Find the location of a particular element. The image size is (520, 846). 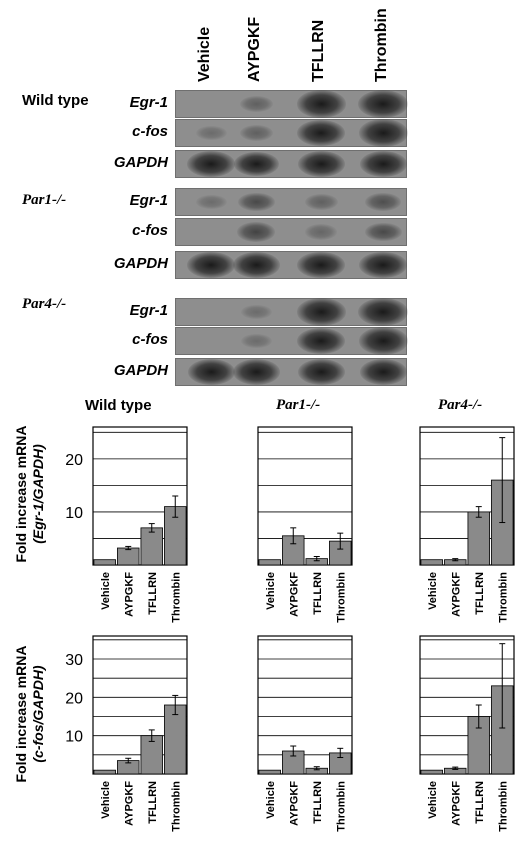

y-tick-label: 30 is located at coordinates (74, 660).